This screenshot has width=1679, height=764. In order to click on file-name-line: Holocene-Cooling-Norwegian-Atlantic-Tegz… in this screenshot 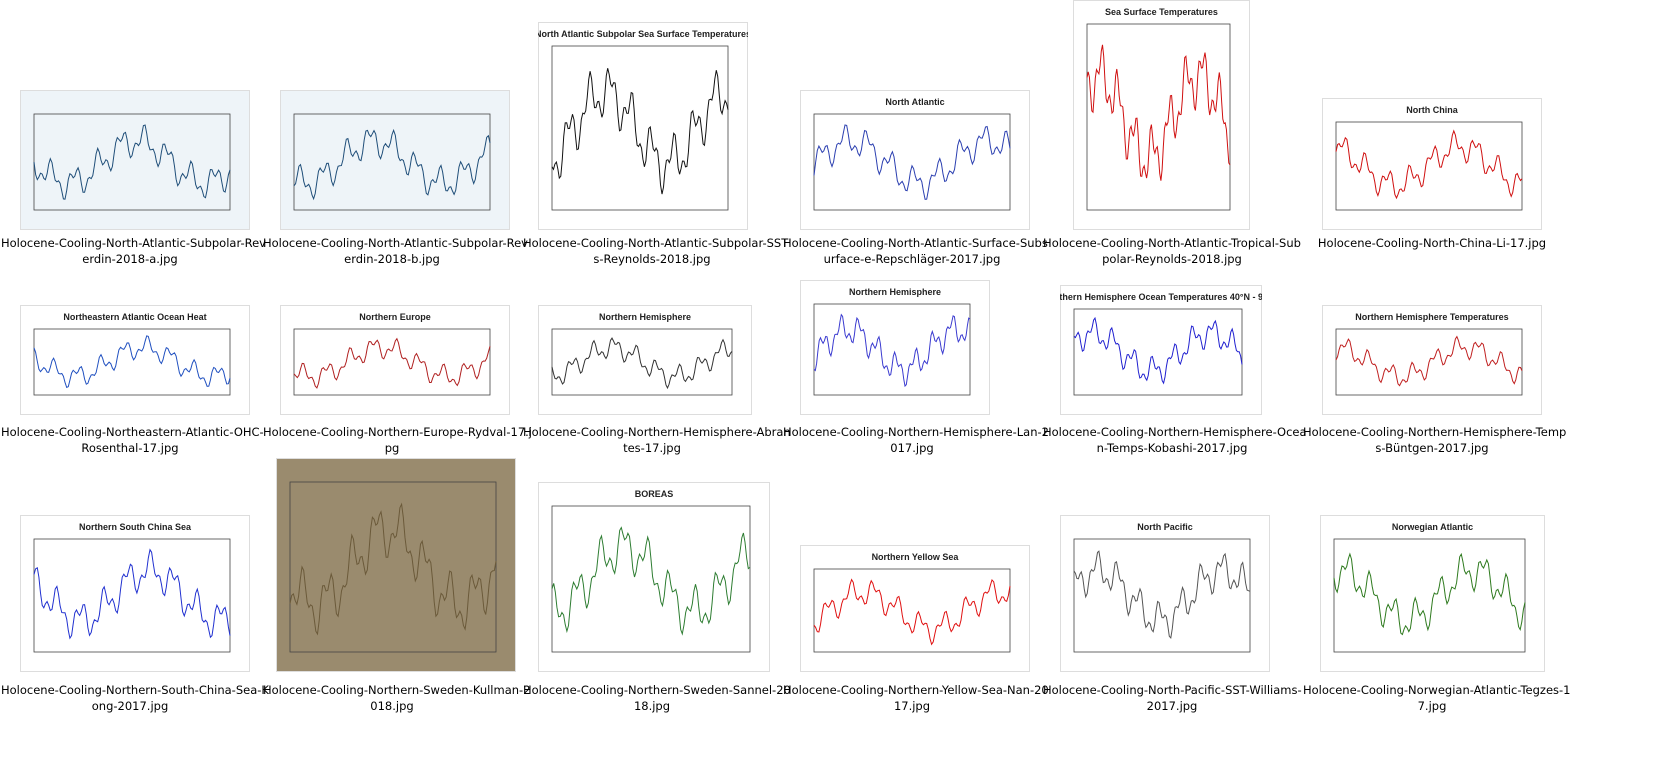, I will do `click(1437, 690)`.